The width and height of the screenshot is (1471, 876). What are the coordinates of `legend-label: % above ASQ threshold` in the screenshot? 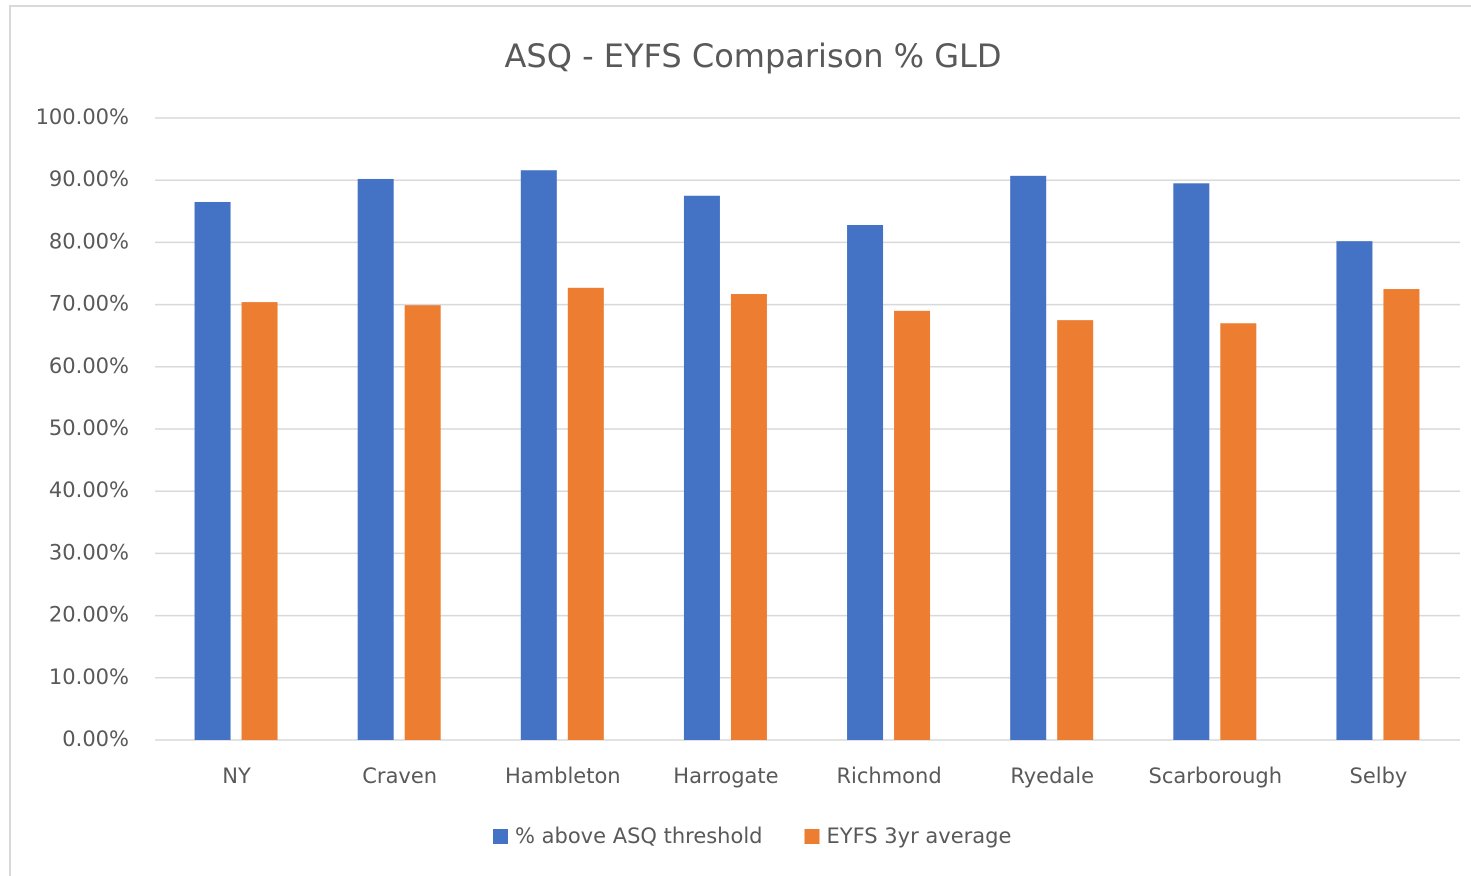 It's located at (639, 836).